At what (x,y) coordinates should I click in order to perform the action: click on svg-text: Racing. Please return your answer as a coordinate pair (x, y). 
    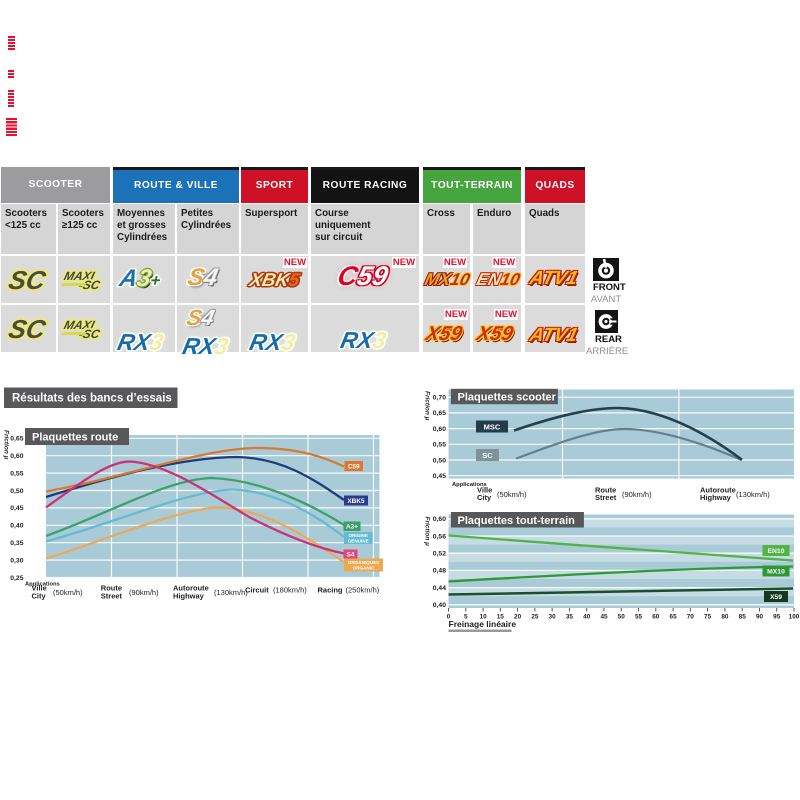
    Looking at the image, I should click on (330, 590).